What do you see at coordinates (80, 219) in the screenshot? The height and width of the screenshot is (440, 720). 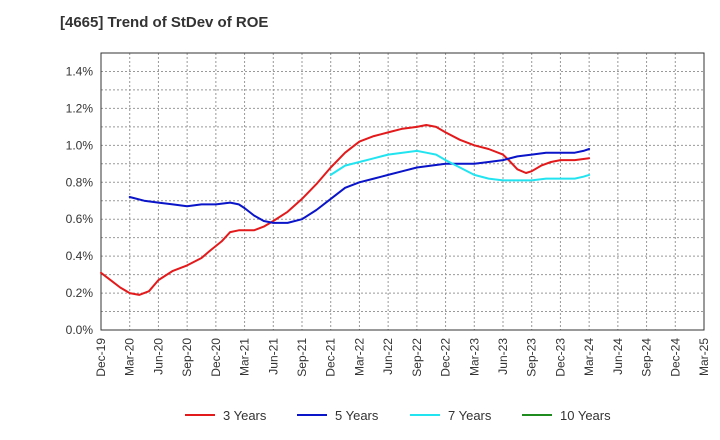 I see `y-tick-label: 0.6%` at bounding box center [80, 219].